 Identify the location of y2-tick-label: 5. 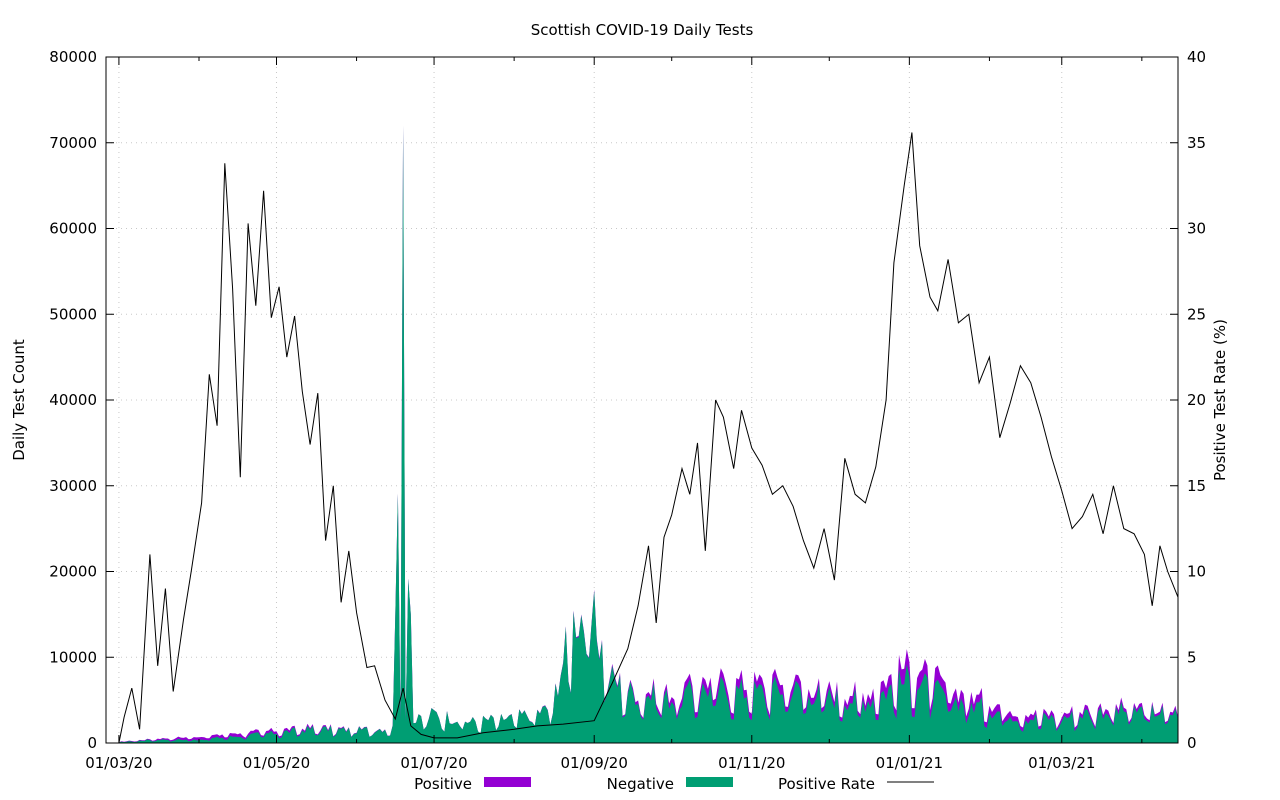
(1192, 657).